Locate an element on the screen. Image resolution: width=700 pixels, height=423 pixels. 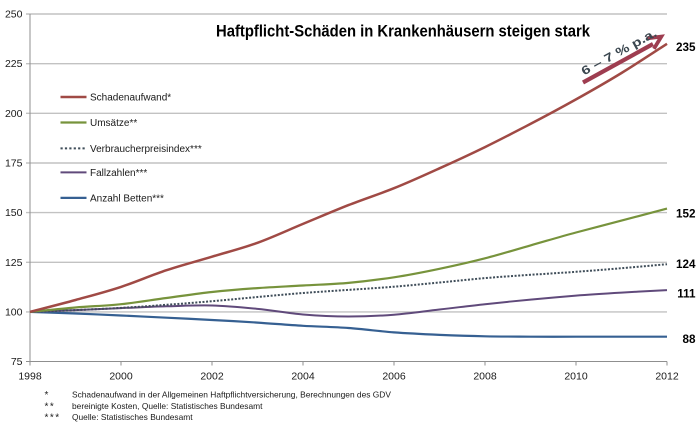
svg-text: 2008 is located at coordinates (485, 377).